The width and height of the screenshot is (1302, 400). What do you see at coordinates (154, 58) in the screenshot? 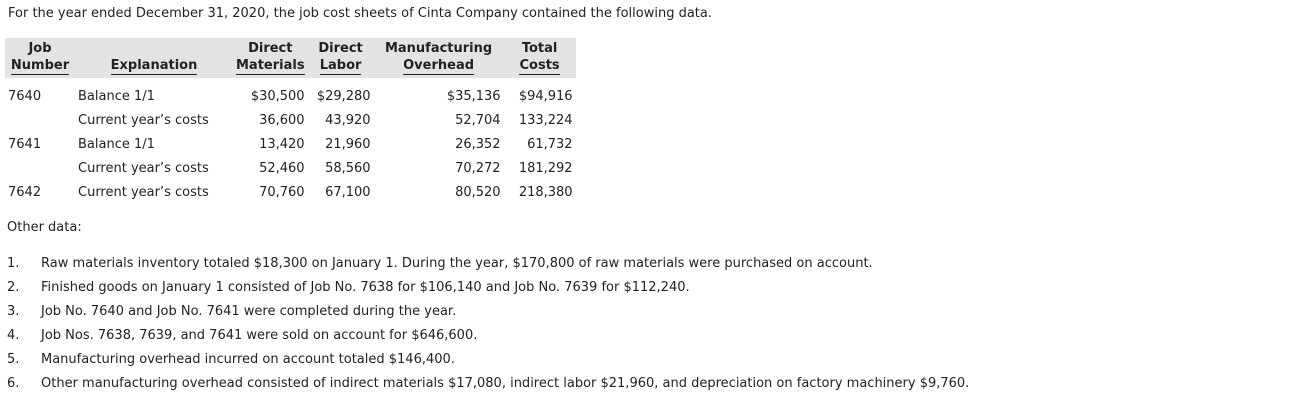
I see `header-explanation: Explanation` at bounding box center [154, 58].